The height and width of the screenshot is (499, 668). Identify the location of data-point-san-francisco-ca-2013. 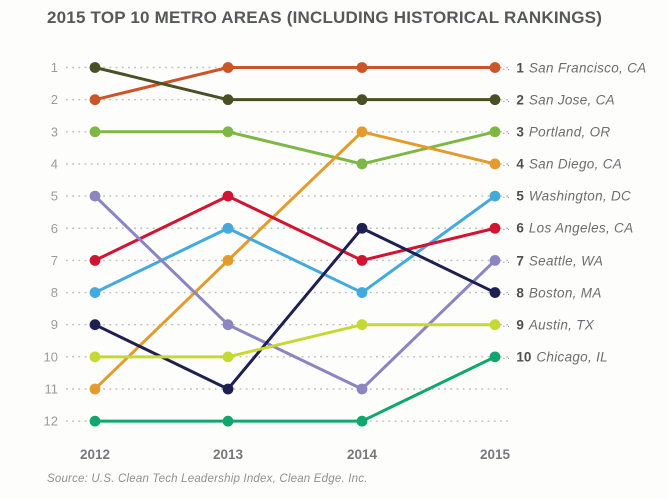
(228, 67).